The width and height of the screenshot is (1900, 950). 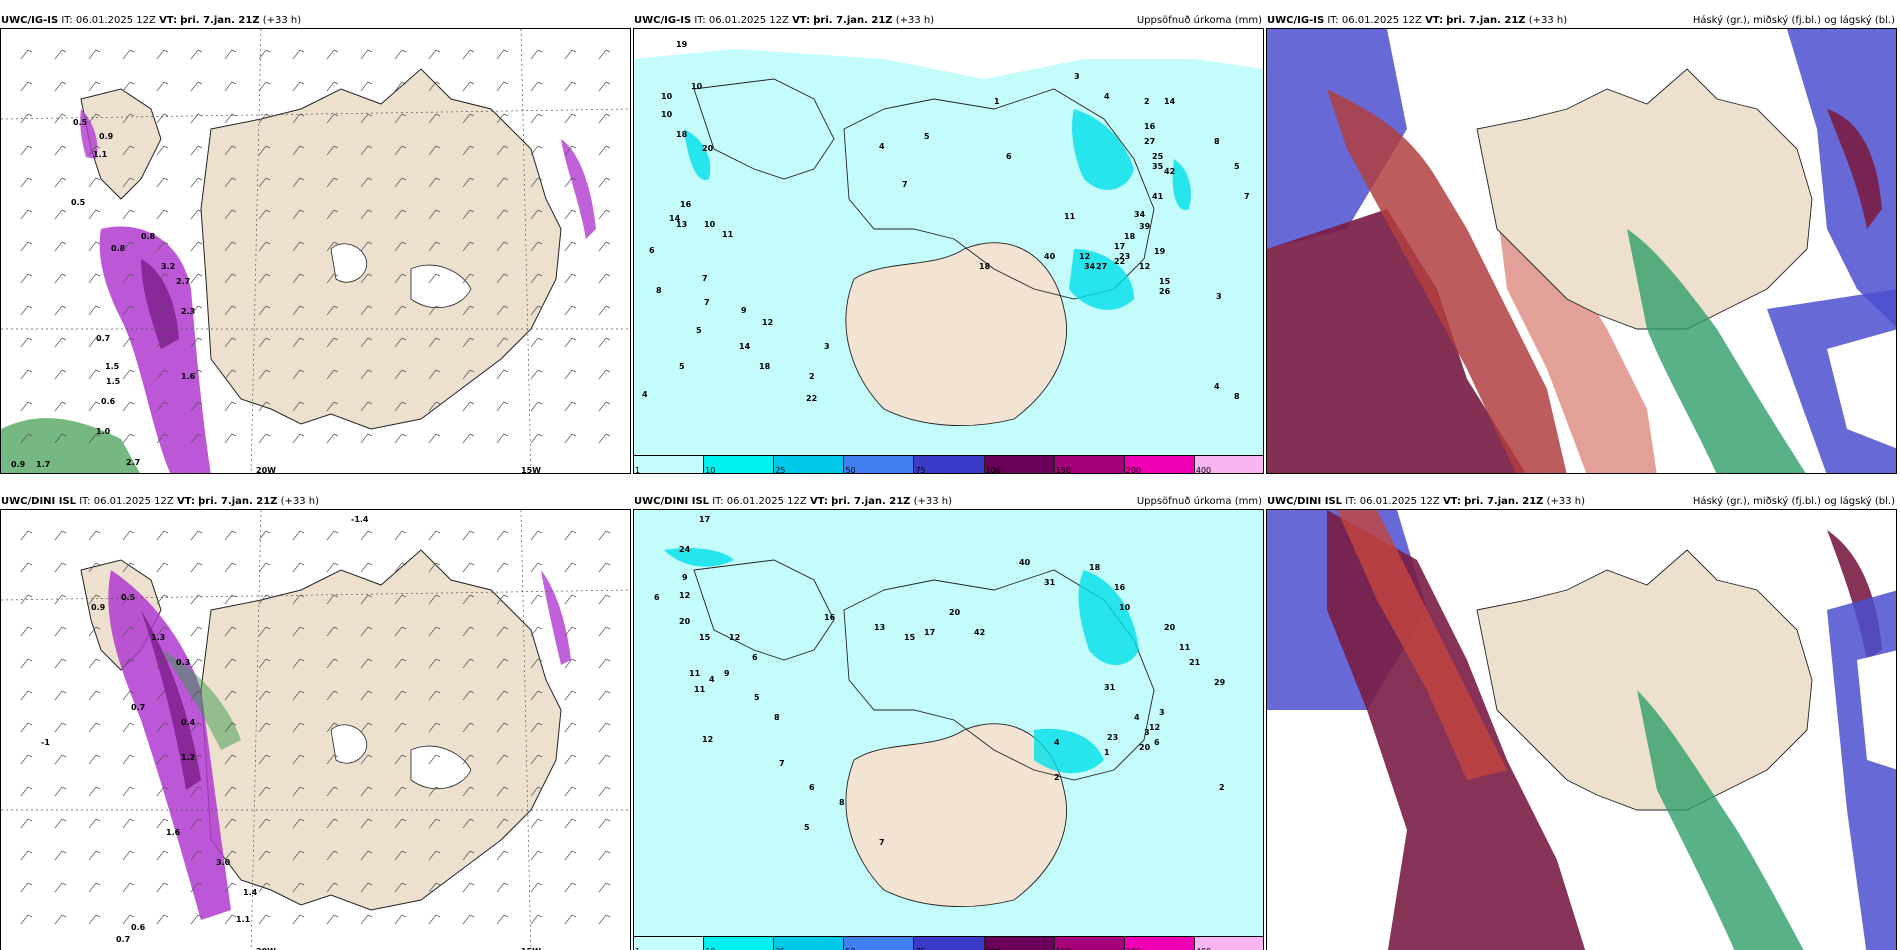 What do you see at coordinates (1050, 256) in the screenshot?
I see `precip-value: 40` at bounding box center [1050, 256].